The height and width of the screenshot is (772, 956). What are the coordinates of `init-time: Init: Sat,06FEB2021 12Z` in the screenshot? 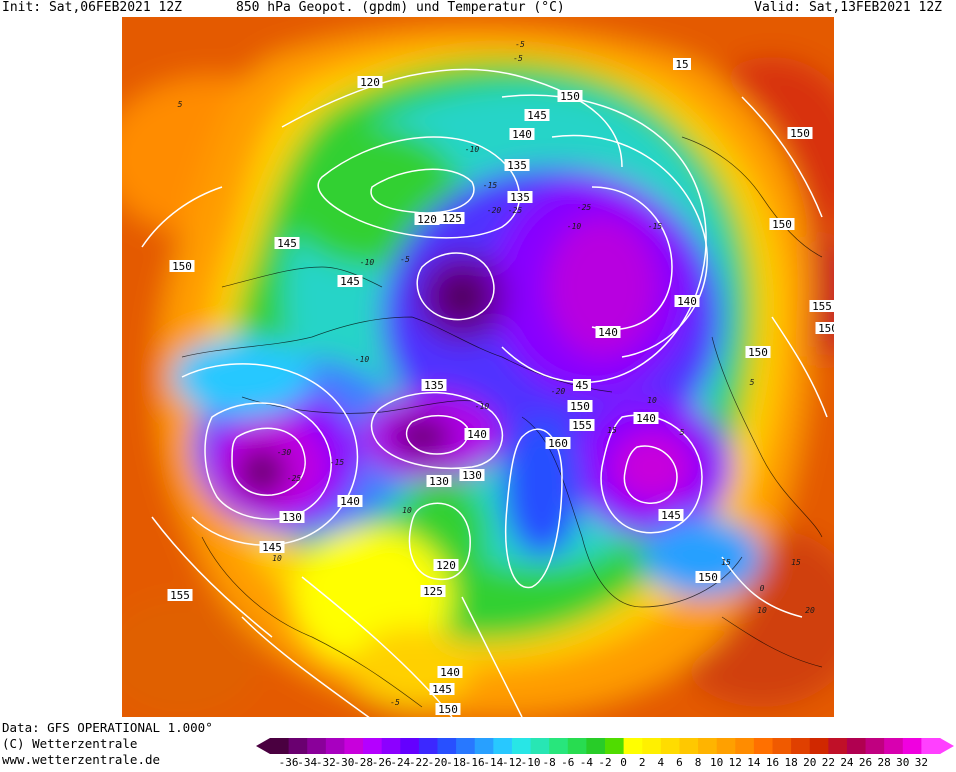 It's located at (92, 7).